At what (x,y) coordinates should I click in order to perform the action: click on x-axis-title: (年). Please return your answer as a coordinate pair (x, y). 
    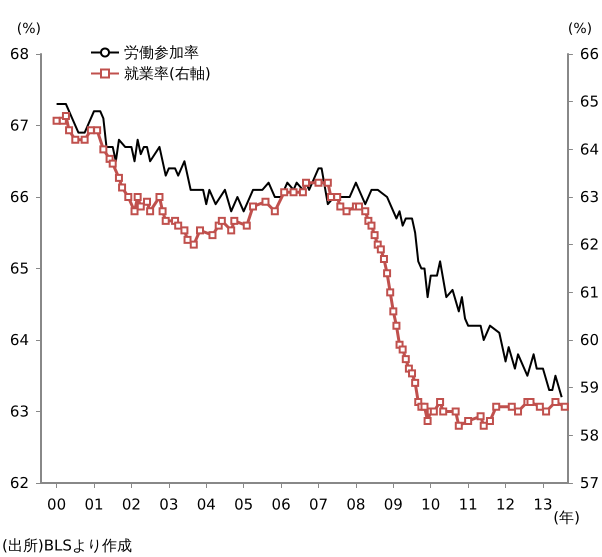
    Looking at the image, I should click on (566, 517).